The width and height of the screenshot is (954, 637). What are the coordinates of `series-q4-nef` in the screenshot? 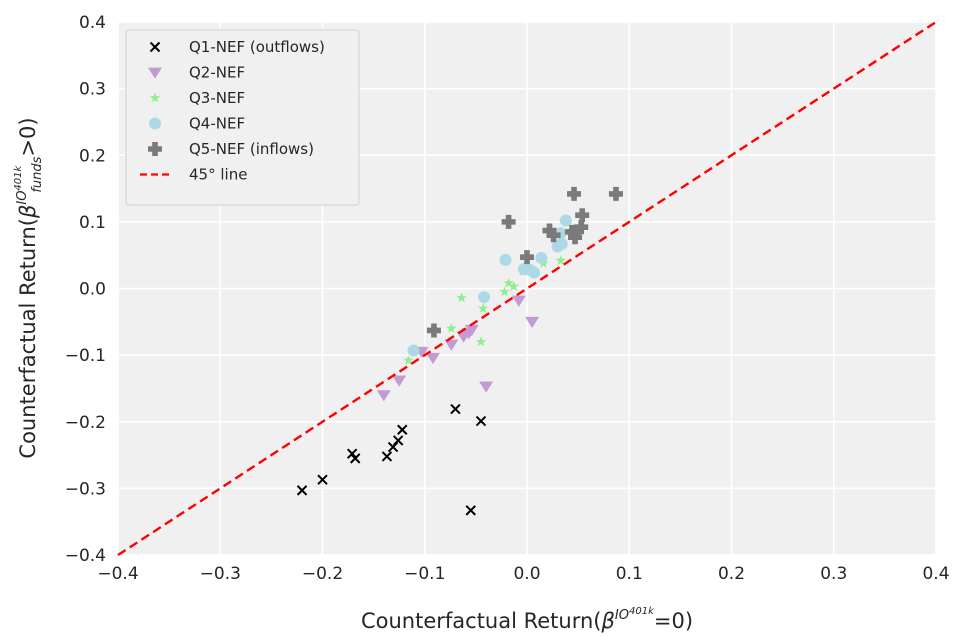 It's located at (489, 285).